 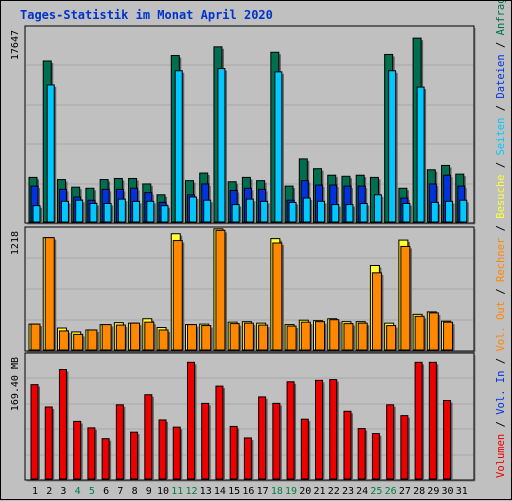 I want to click on day-label-29: 29, so click(x=433, y=491).